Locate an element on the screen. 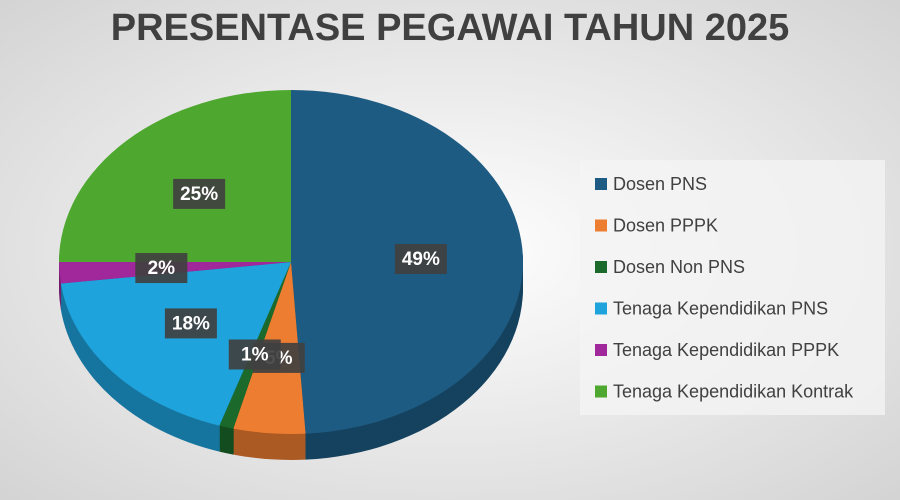  data-label: 2% is located at coordinates (162, 268).